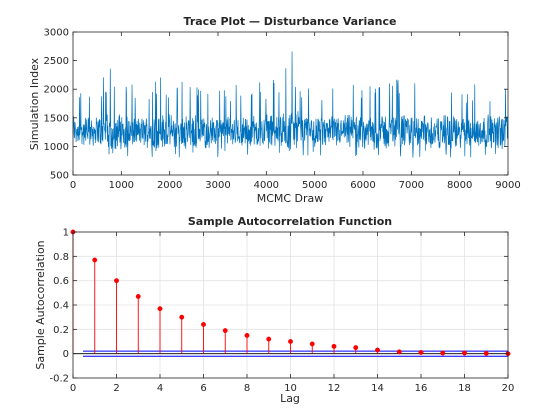  What do you see at coordinates (160, 388) in the screenshot?
I see `x-tick-label: 4` at bounding box center [160, 388].